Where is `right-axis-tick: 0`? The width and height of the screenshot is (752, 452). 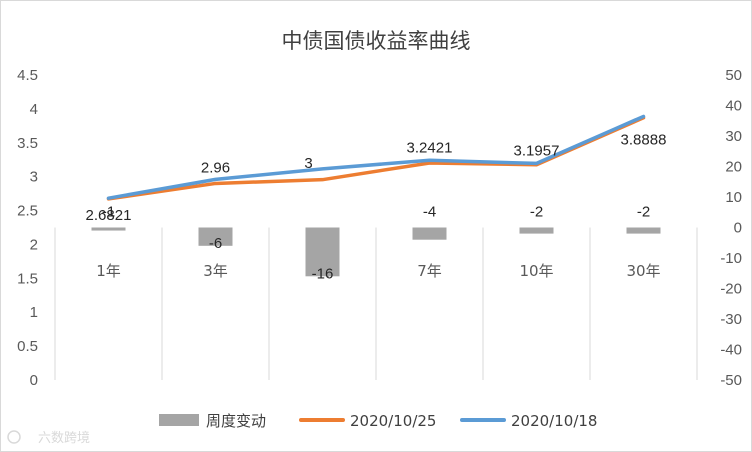 right-axis-tick: 0 is located at coordinates (738, 228).